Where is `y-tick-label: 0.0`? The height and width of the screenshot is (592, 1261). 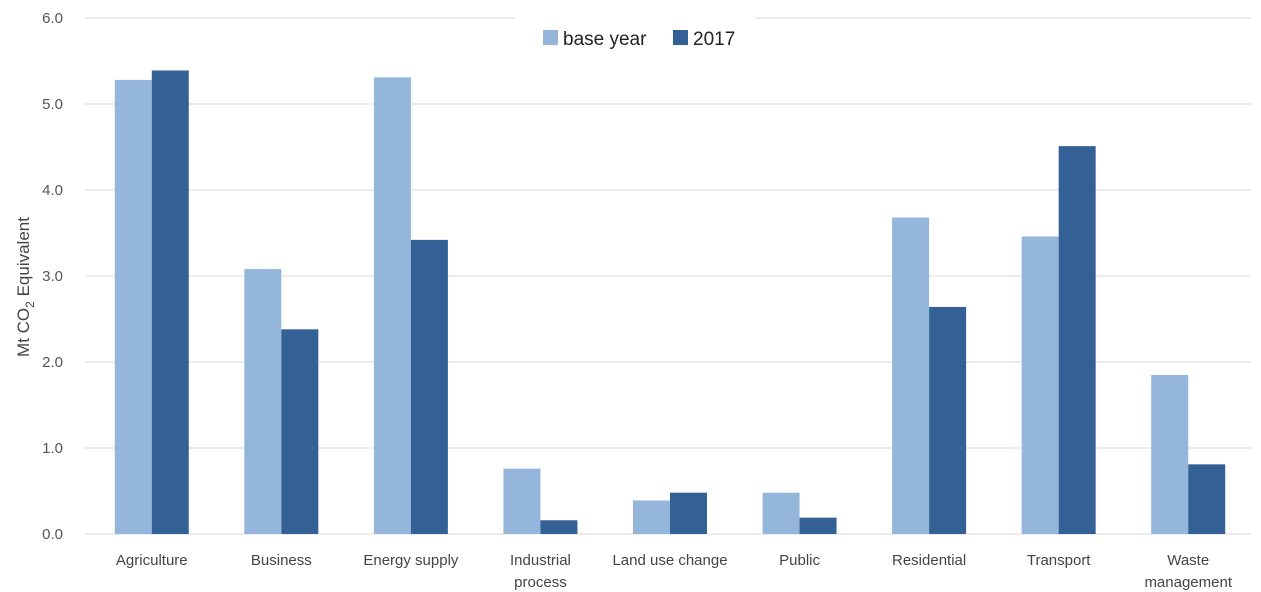
y-tick-label: 0.0 is located at coordinates (52, 534).